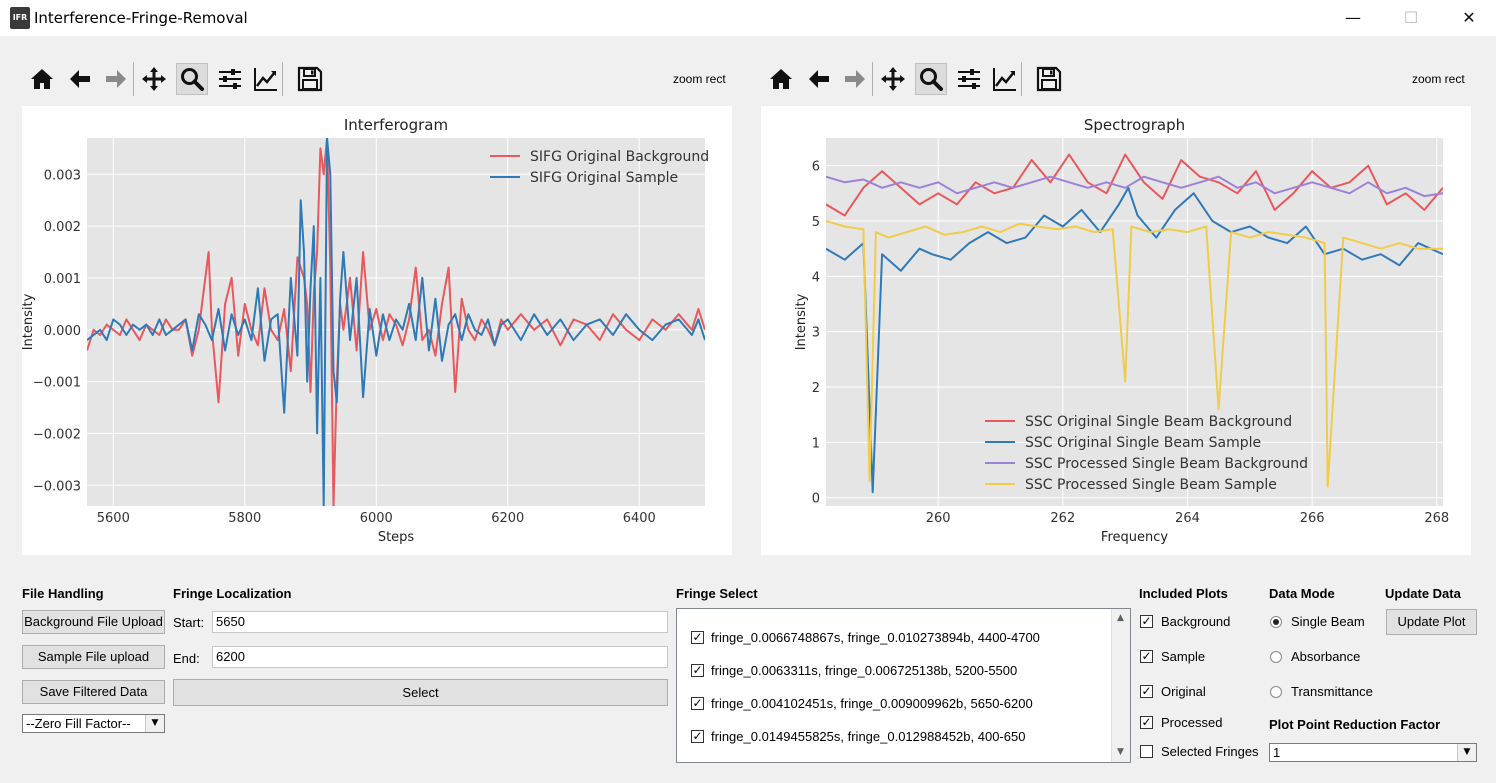  I want to click on y-tick-label: 0.001, so click(62, 279).